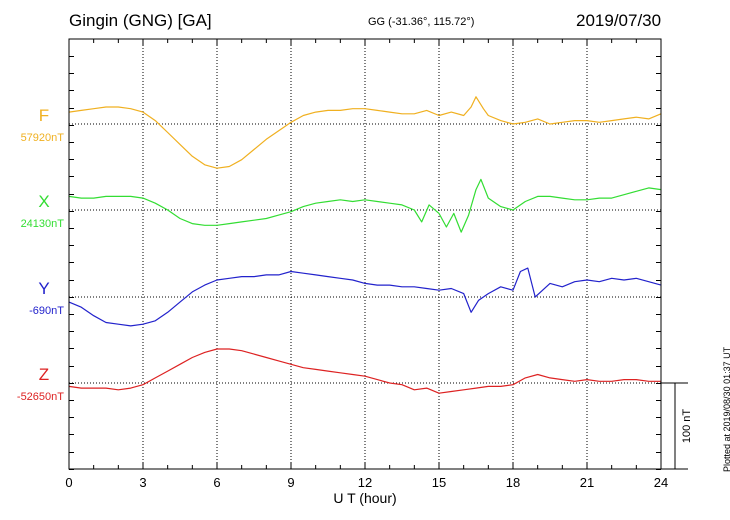 This screenshot has height=520, width=730. What do you see at coordinates (43, 138) in the screenshot?
I see `series-baseline-label-f: 57920nT` at bounding box center [43, 138].